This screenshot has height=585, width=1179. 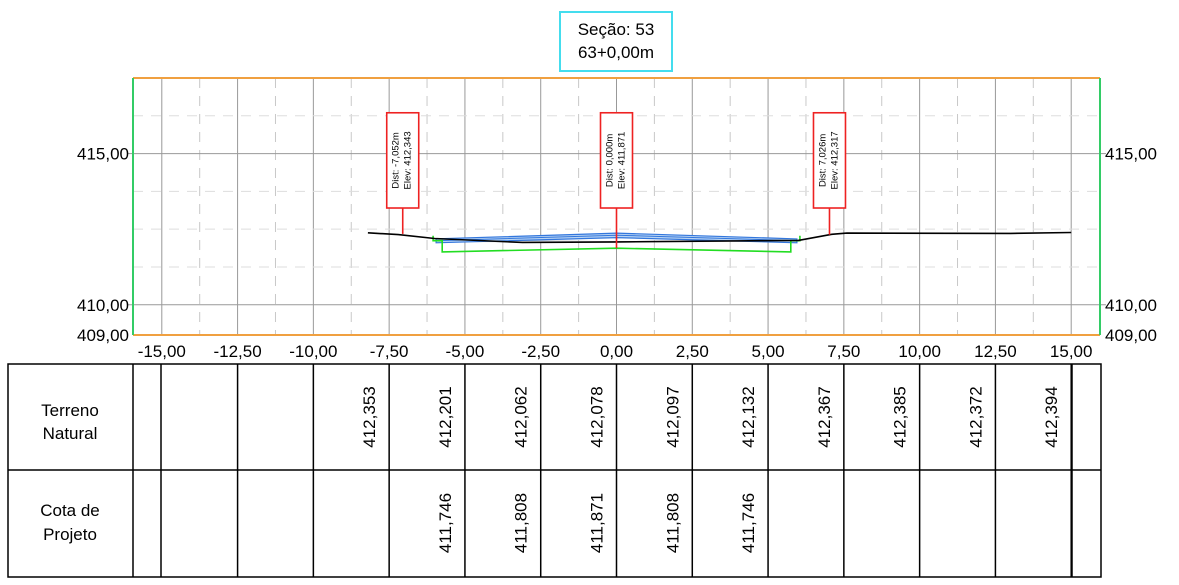 What do you see at coordinates (834, 160) in the screenshot?
I see `callout-elev: Elev: 412,317` at bounding box center [834, 160].